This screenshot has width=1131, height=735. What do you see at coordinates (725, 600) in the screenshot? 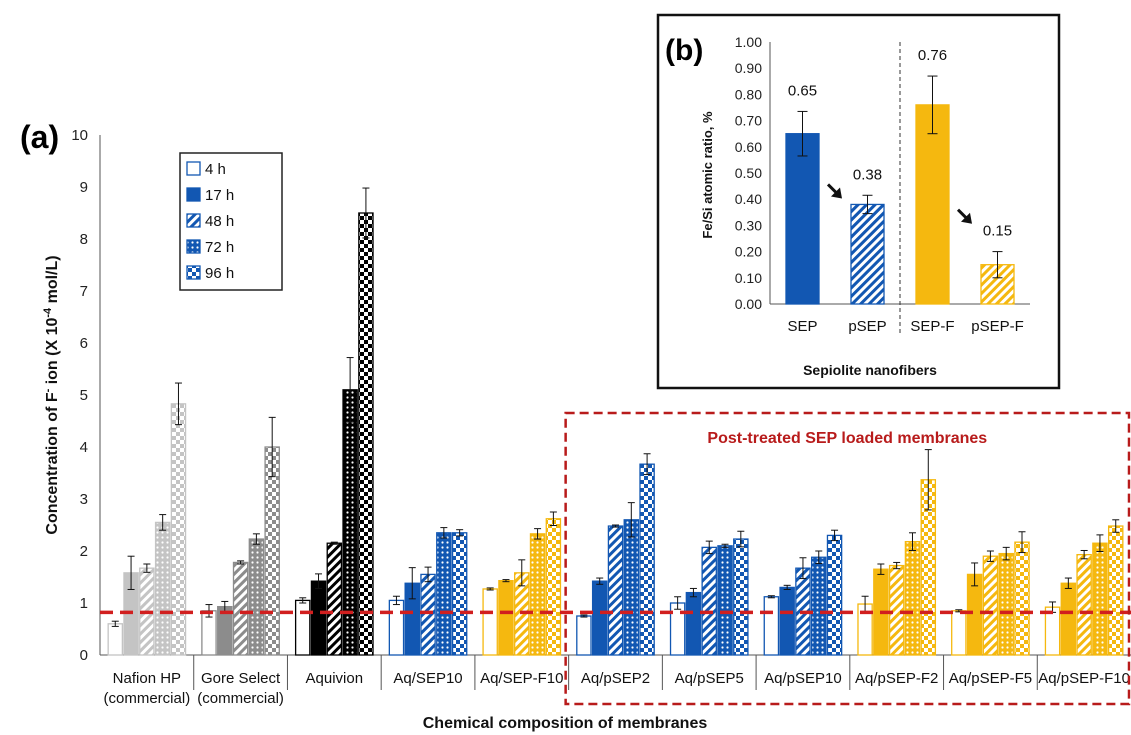
I see `bar-7-72h` at bounding box center [725, 600].